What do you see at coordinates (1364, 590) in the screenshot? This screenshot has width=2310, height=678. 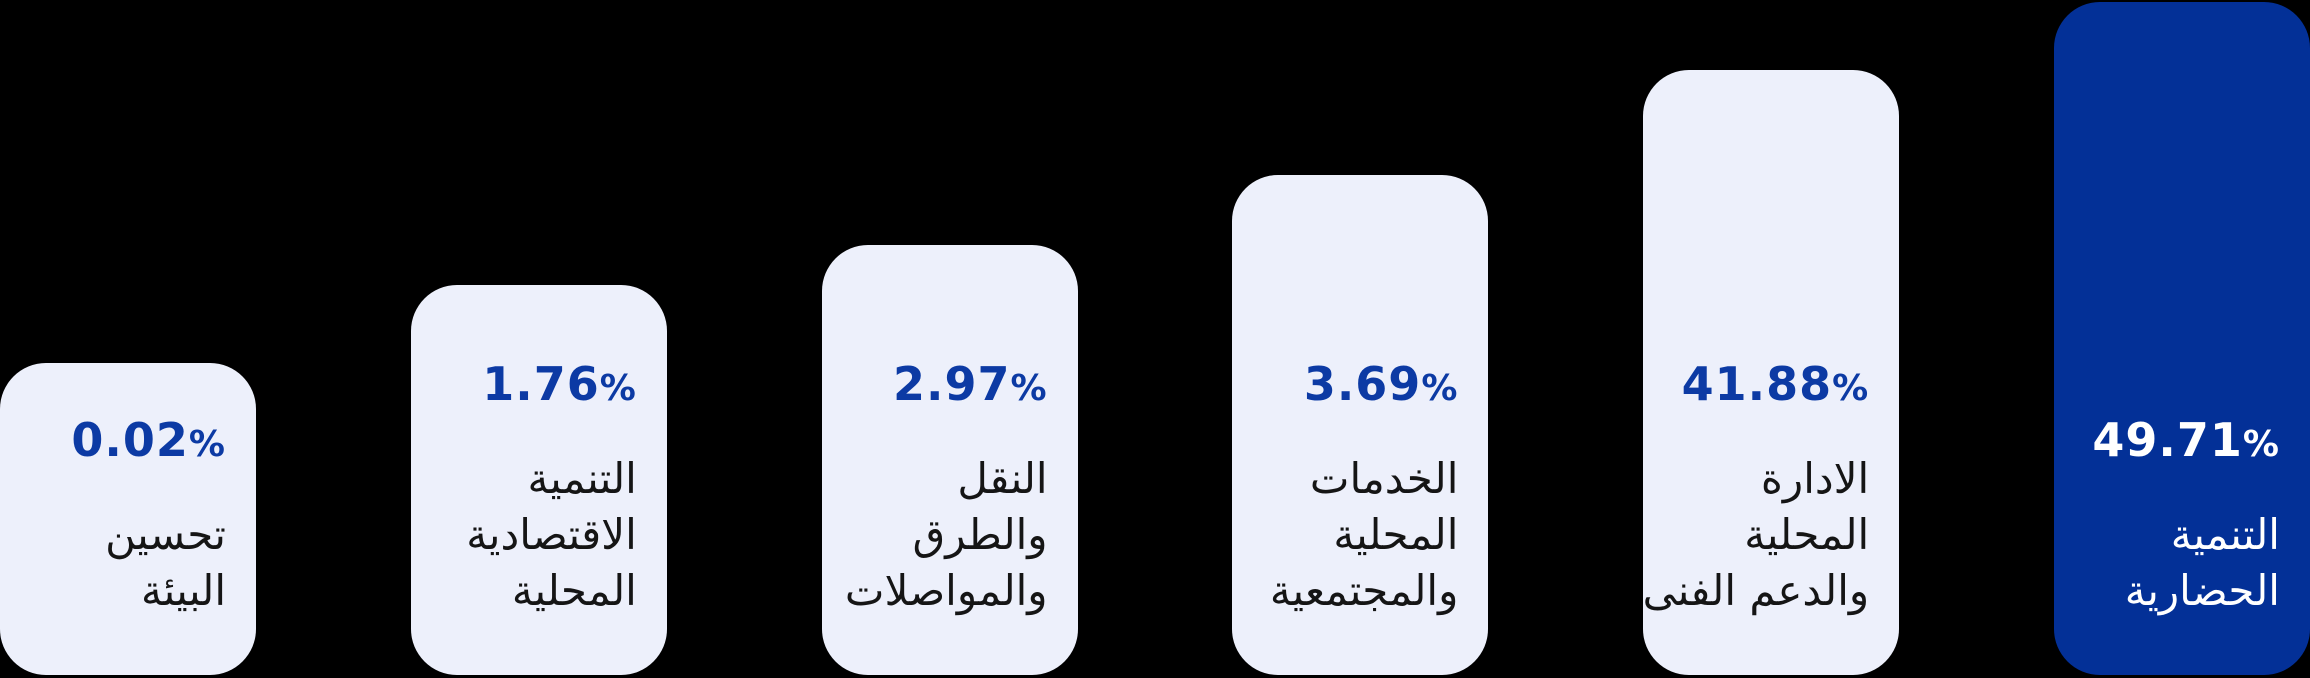 I see `bar-label-line: والمجتمعية` at bounding box center [1364, 590].